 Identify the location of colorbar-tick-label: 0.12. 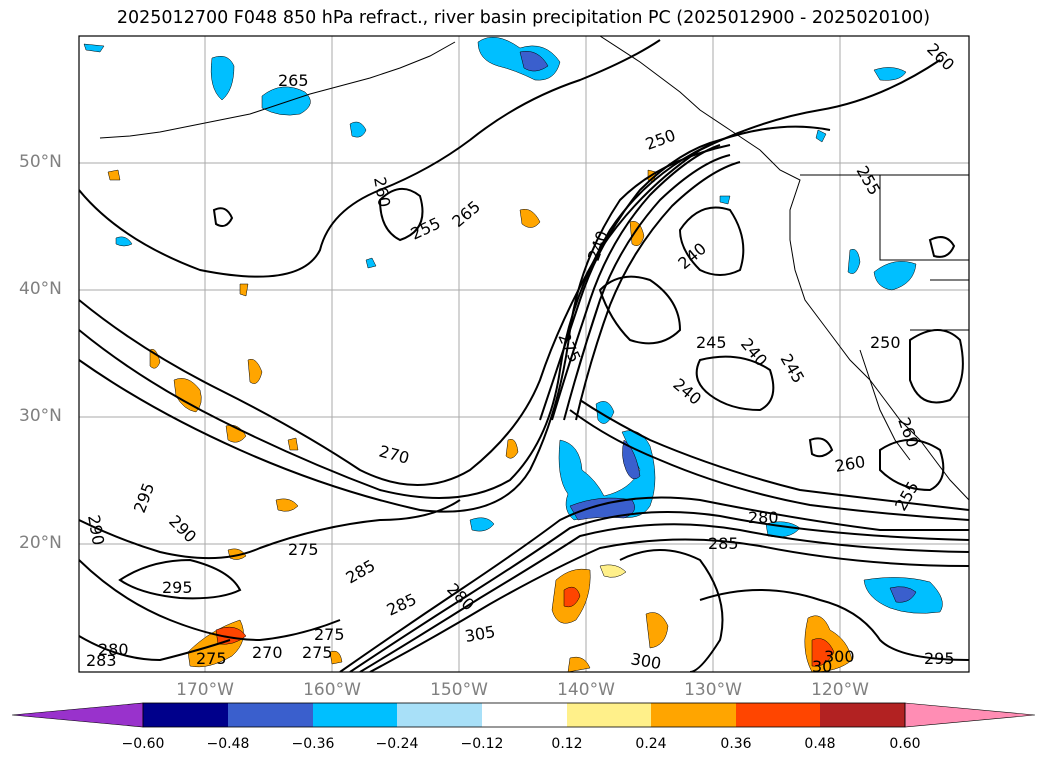
(567, 744).